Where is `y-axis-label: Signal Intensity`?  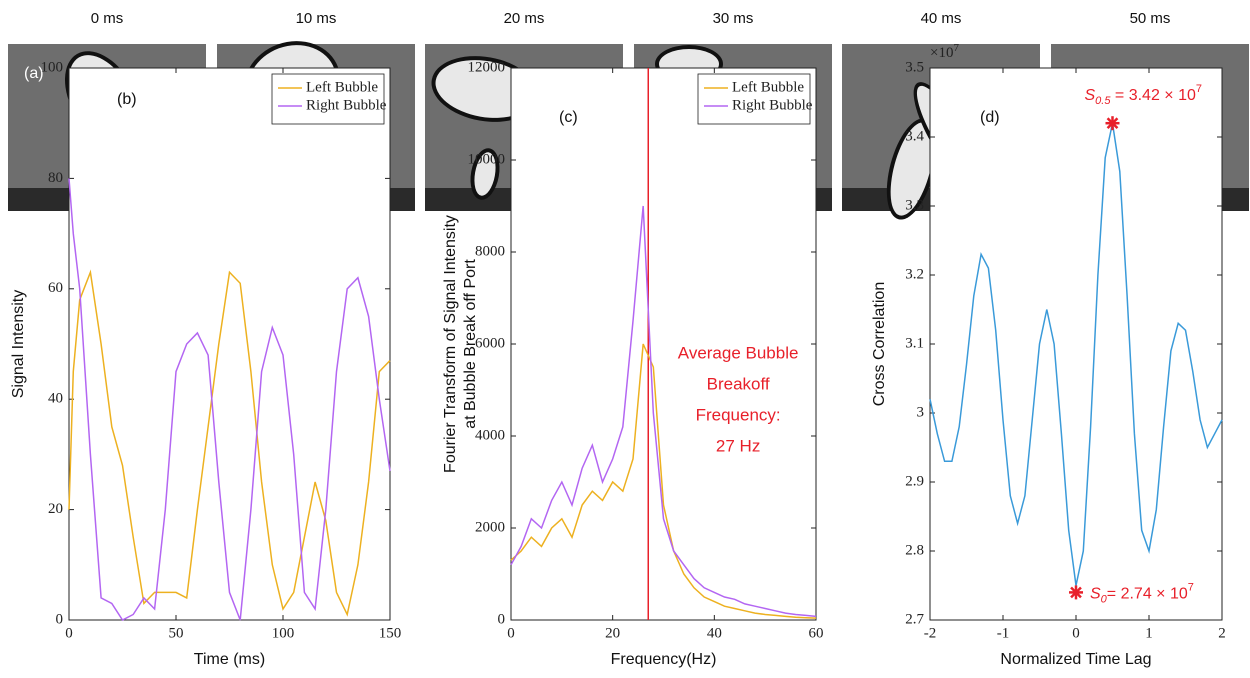
y-axis-label: Signal Intensity is located at coordinates (18, 344).